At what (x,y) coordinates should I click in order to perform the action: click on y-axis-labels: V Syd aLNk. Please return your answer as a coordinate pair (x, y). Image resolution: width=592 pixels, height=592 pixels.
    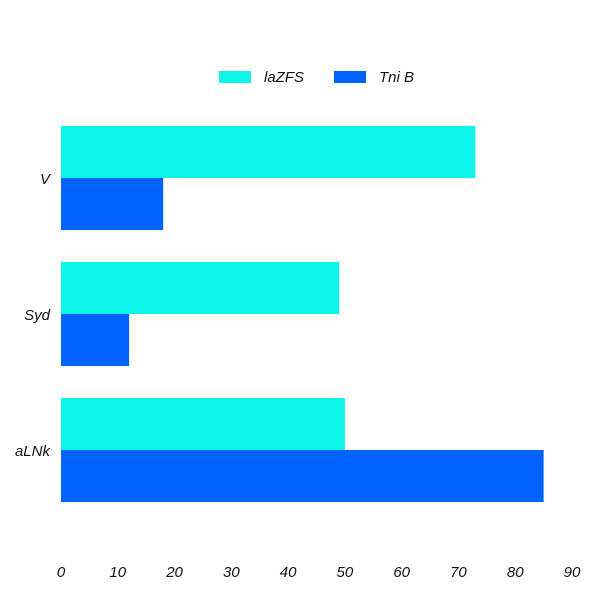
    Looking at the image, I should click on (33, 315).